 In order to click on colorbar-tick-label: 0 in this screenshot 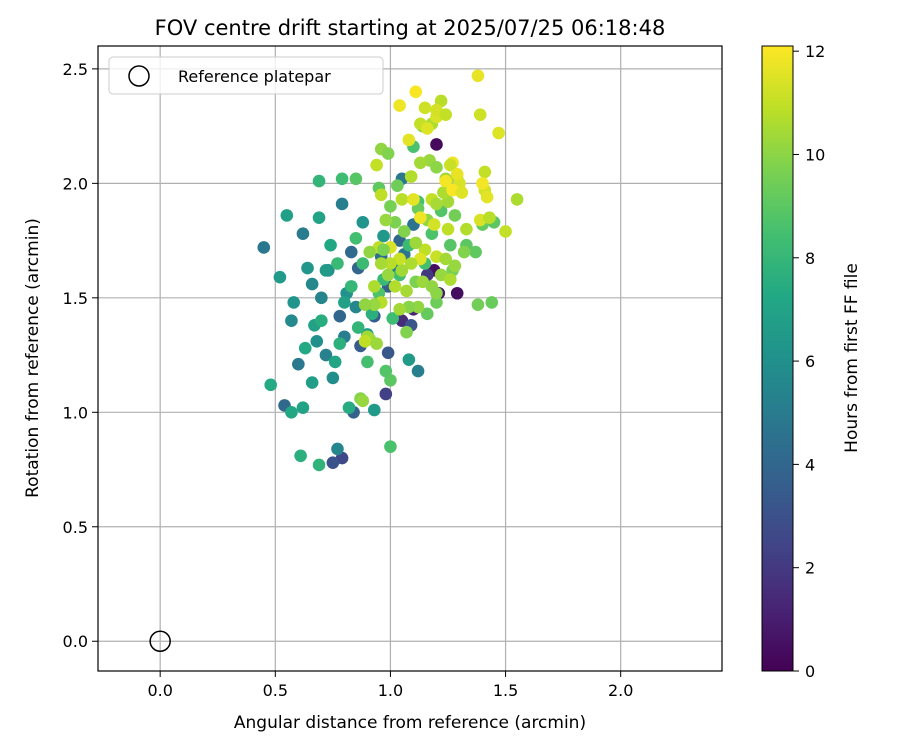, I will do `click(810, 671)`.